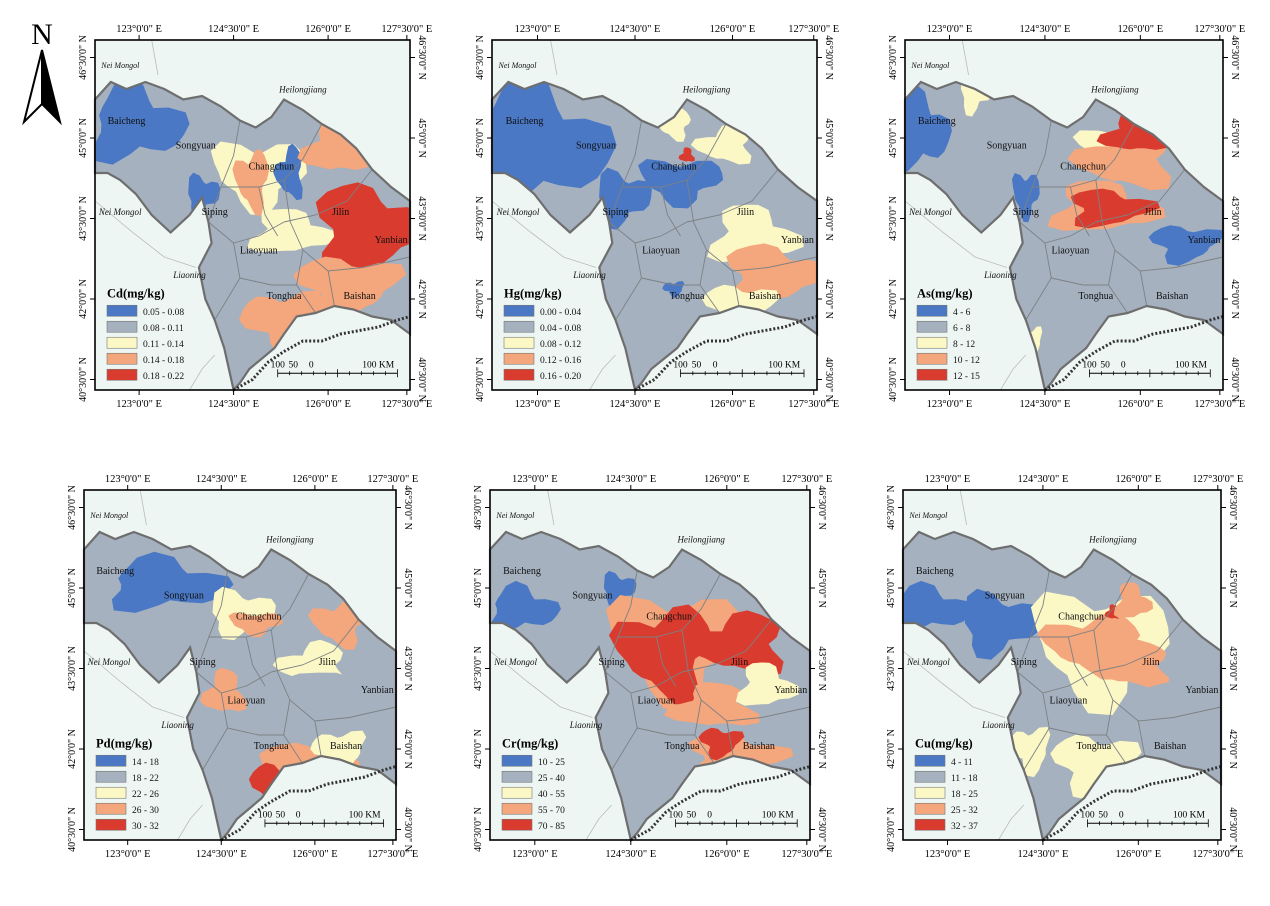 This screenshot has height=906, width=1270. Describe the element at coordinates (733, 404) in the screenshot. I see `bottom-tick-label: 126°0'0" E` at that location.